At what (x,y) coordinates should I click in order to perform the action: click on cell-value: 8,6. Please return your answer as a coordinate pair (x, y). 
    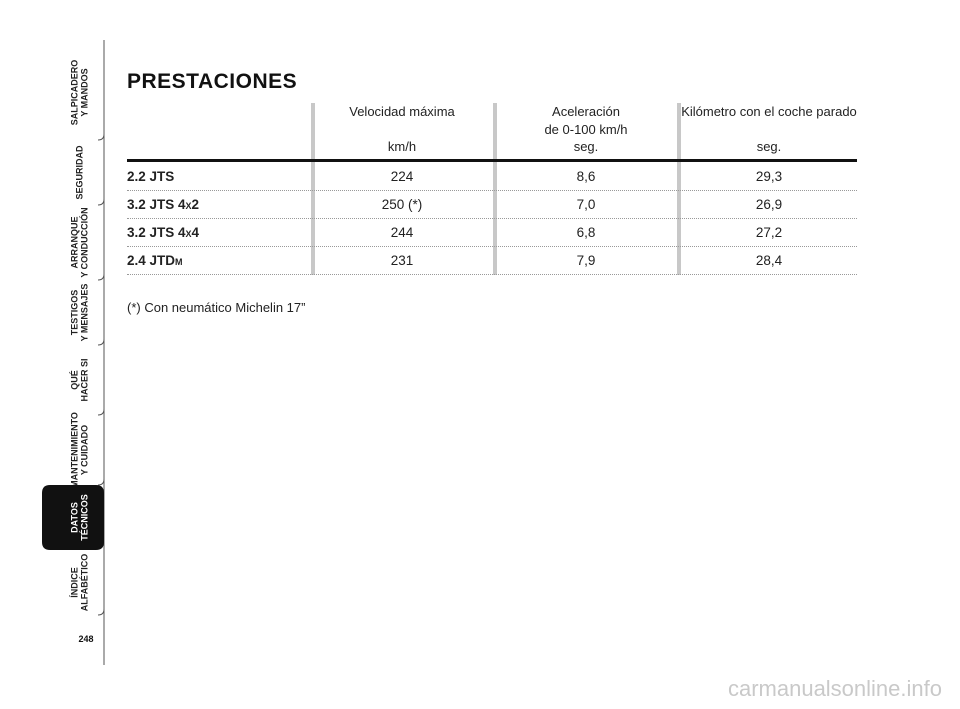
    Looking at the image, I should click on (586, 176).